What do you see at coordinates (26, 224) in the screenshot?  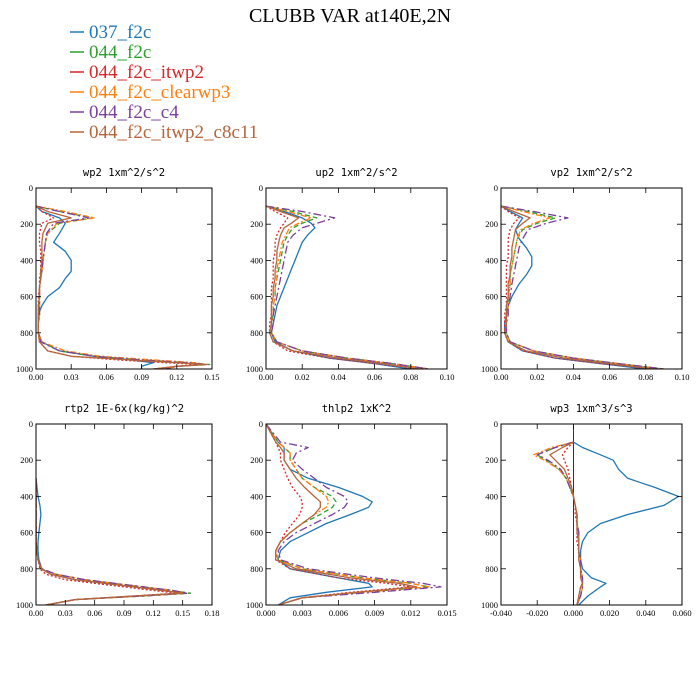 I see `panel-0-ytick-1: 200` at bounding box center [26, 224].